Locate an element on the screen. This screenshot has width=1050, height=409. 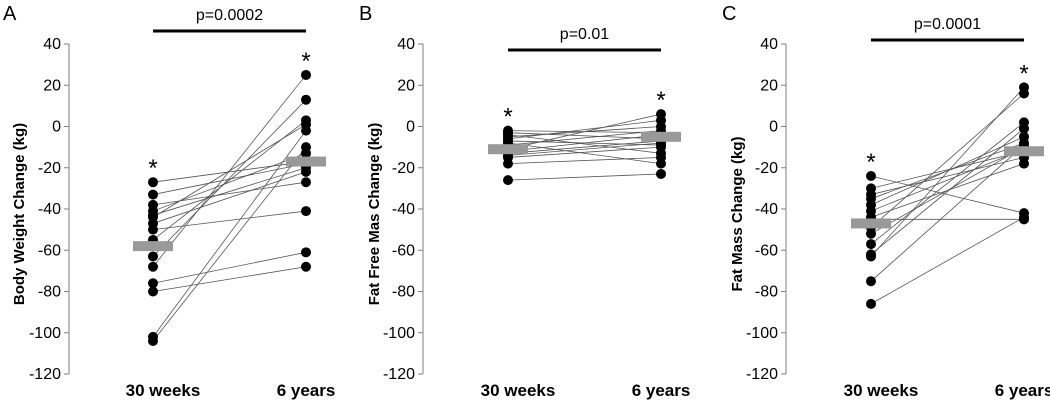
y-axis-title: Fat Free Mas Change (kg) is located at coordinates (374, 214).